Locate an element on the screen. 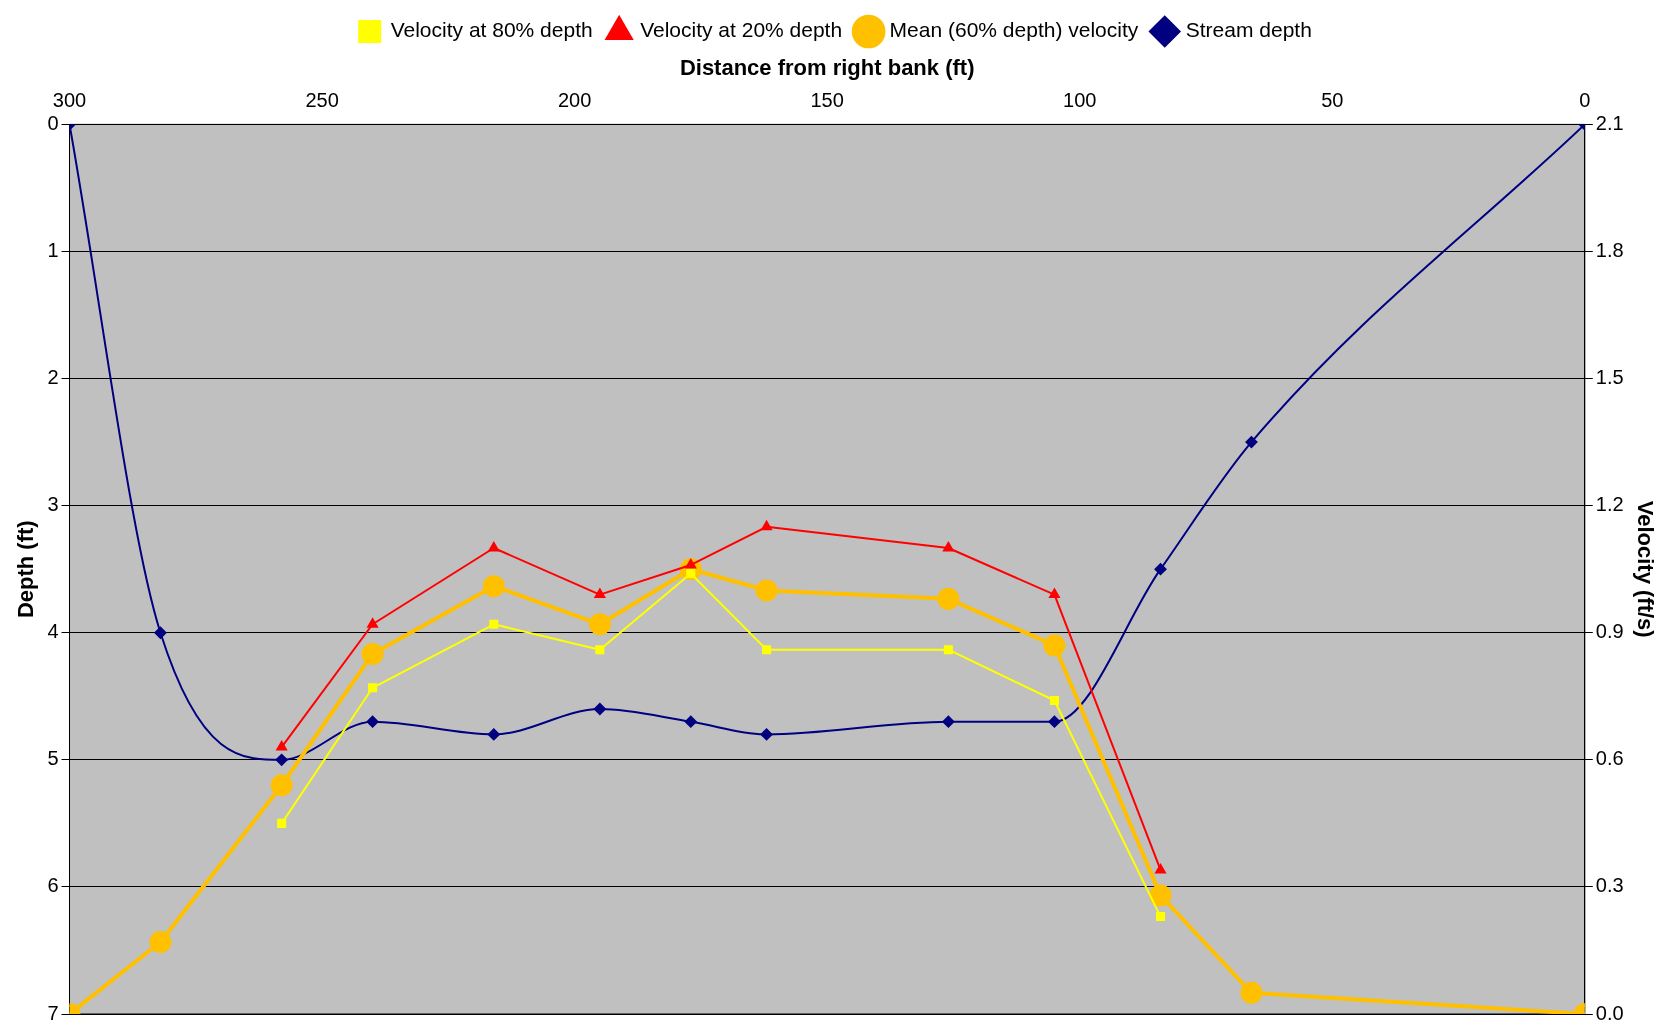 The height and width of the screenshot is (1029, 1671). y2-tick-label: 0.9 is located at coordinates (1609, 631).